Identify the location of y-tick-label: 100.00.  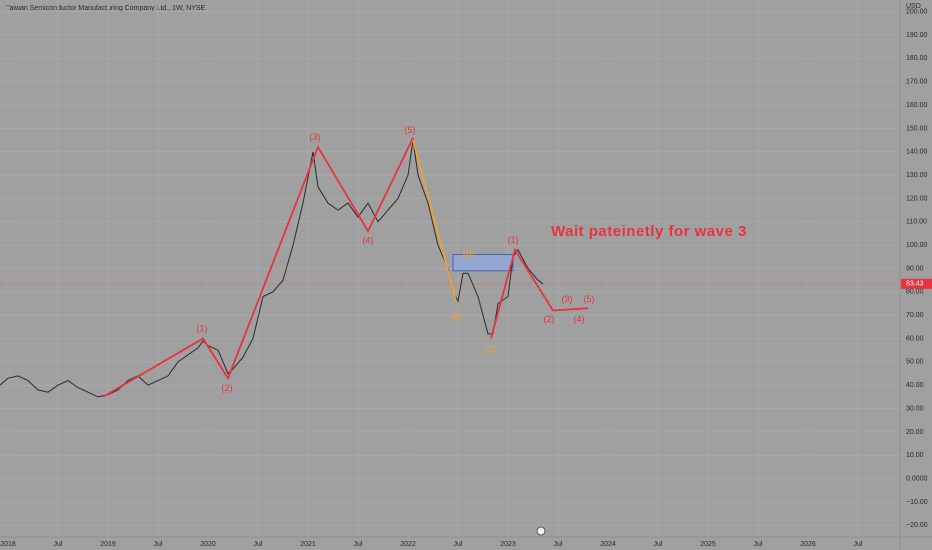
(917, 245).